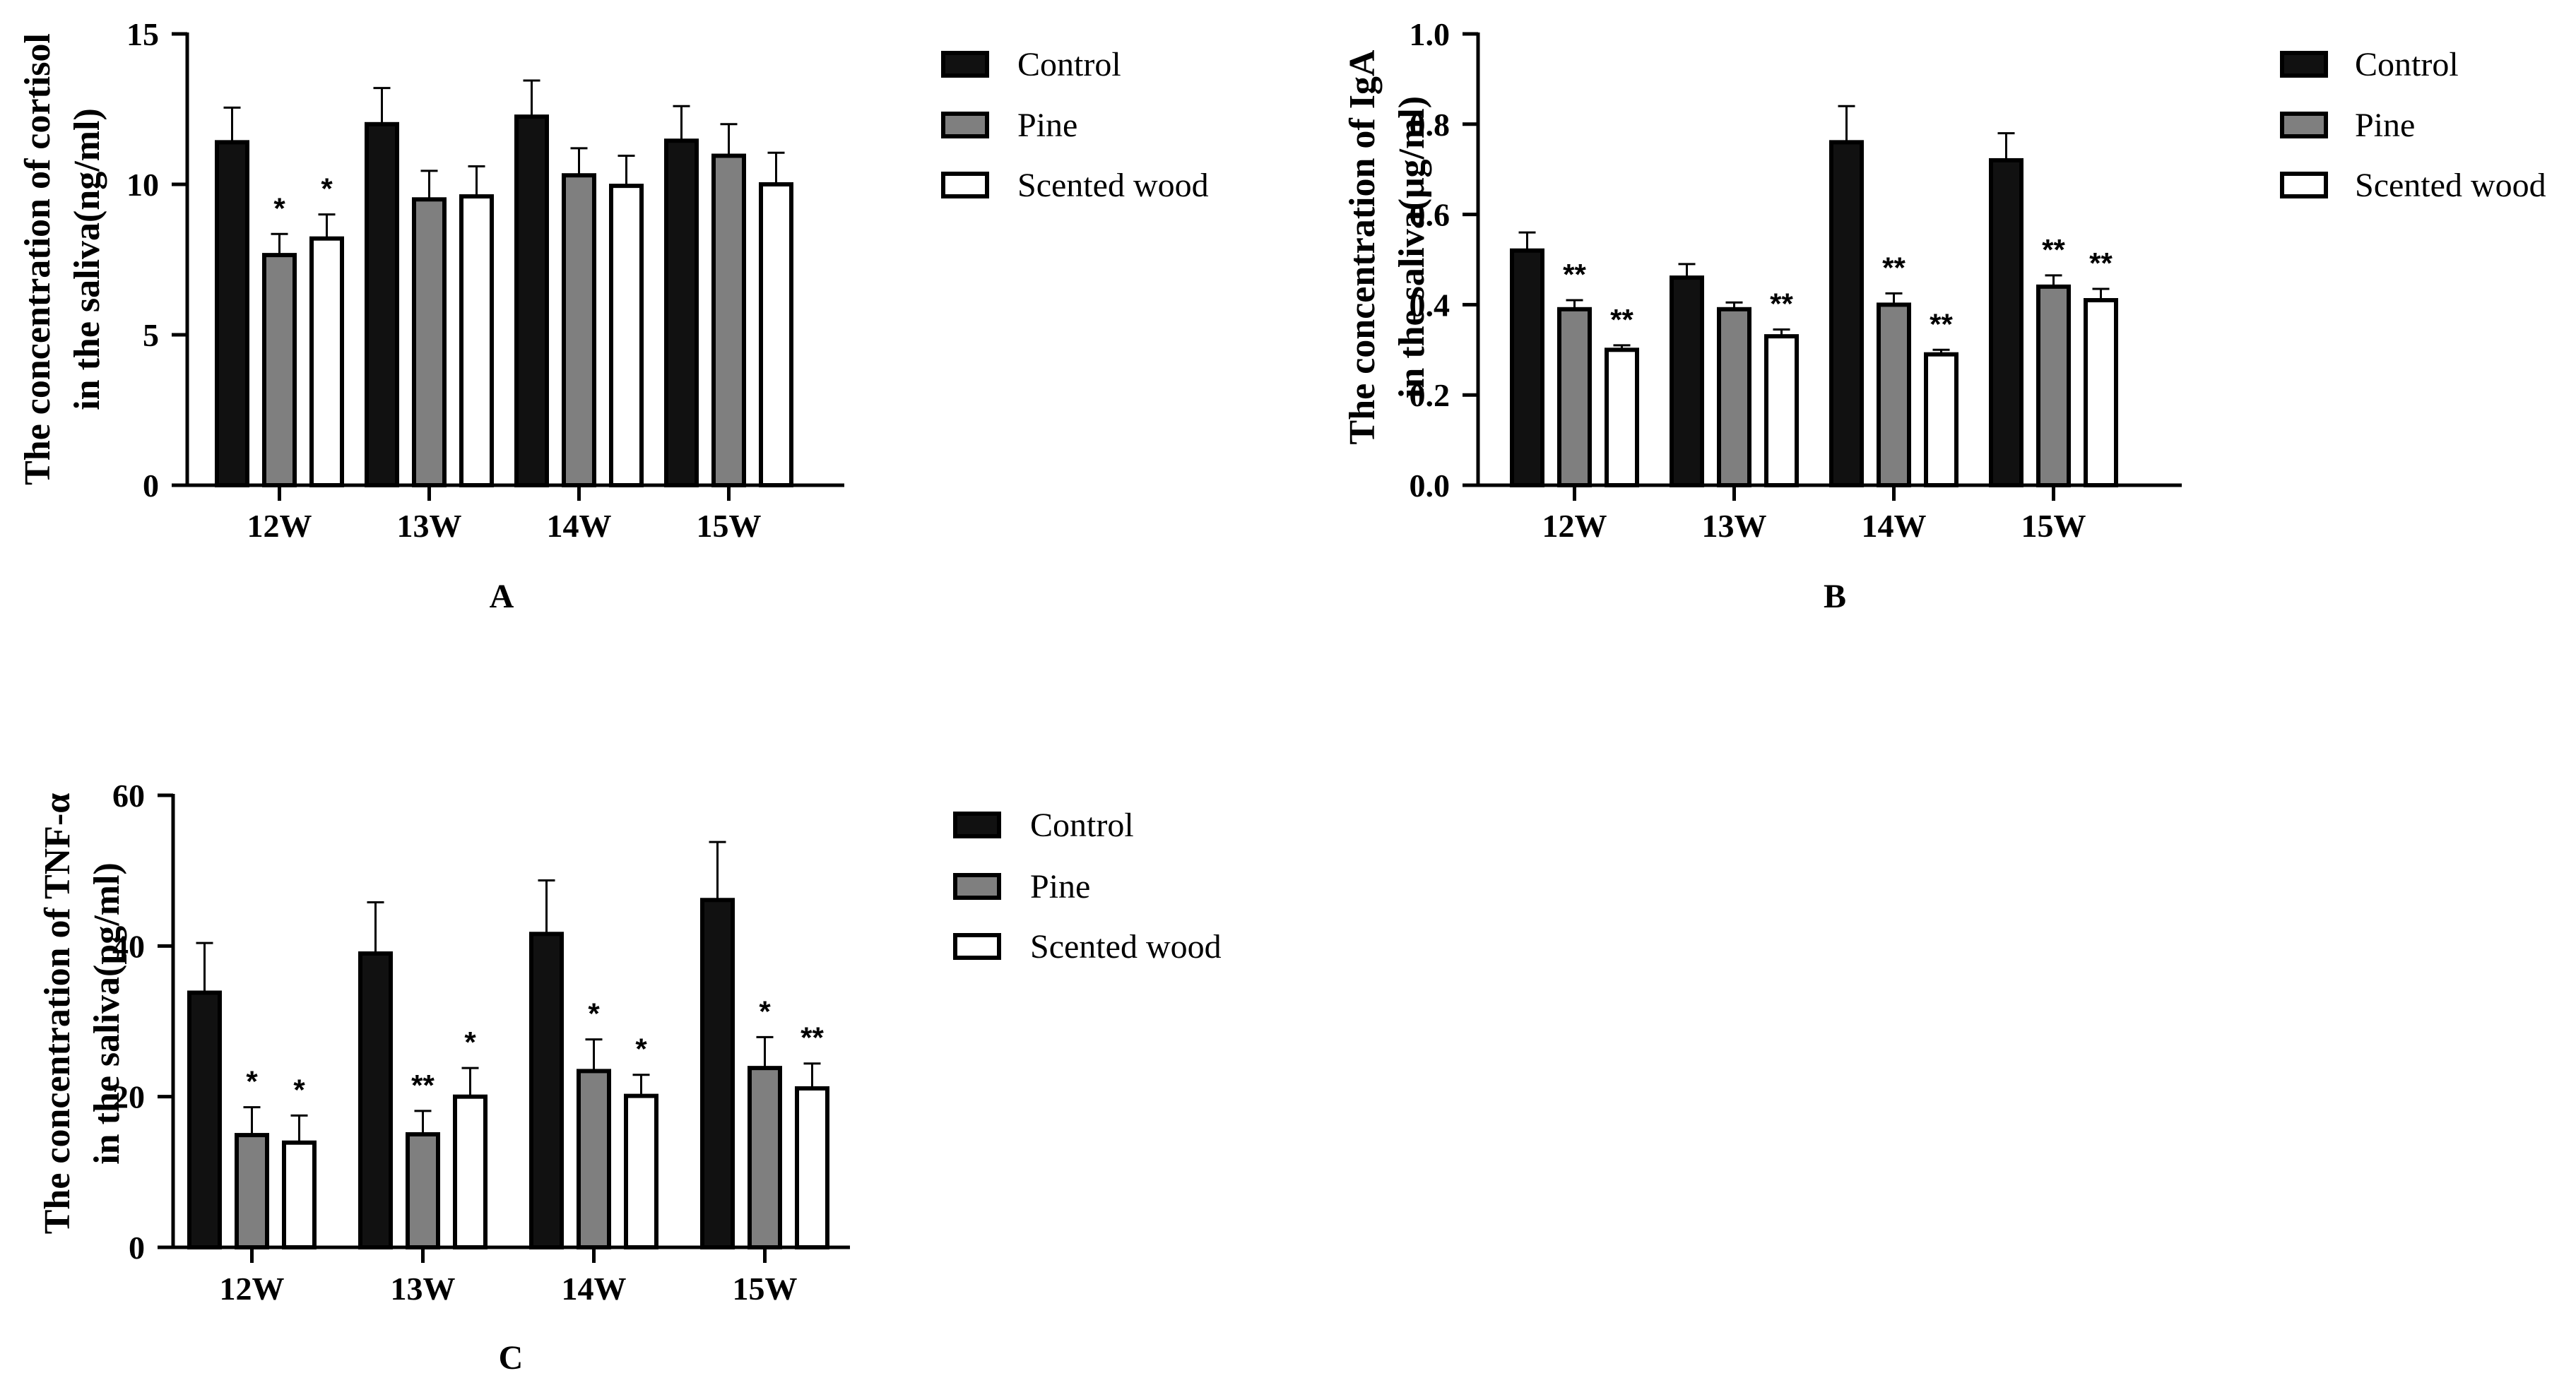 This screenshot has width=2576, height=1378. Describe the element at coordinates (107, 1013) in the screenshot. I see `y-axis-label-line-2: in the saliva(pg/ml)` at that location.